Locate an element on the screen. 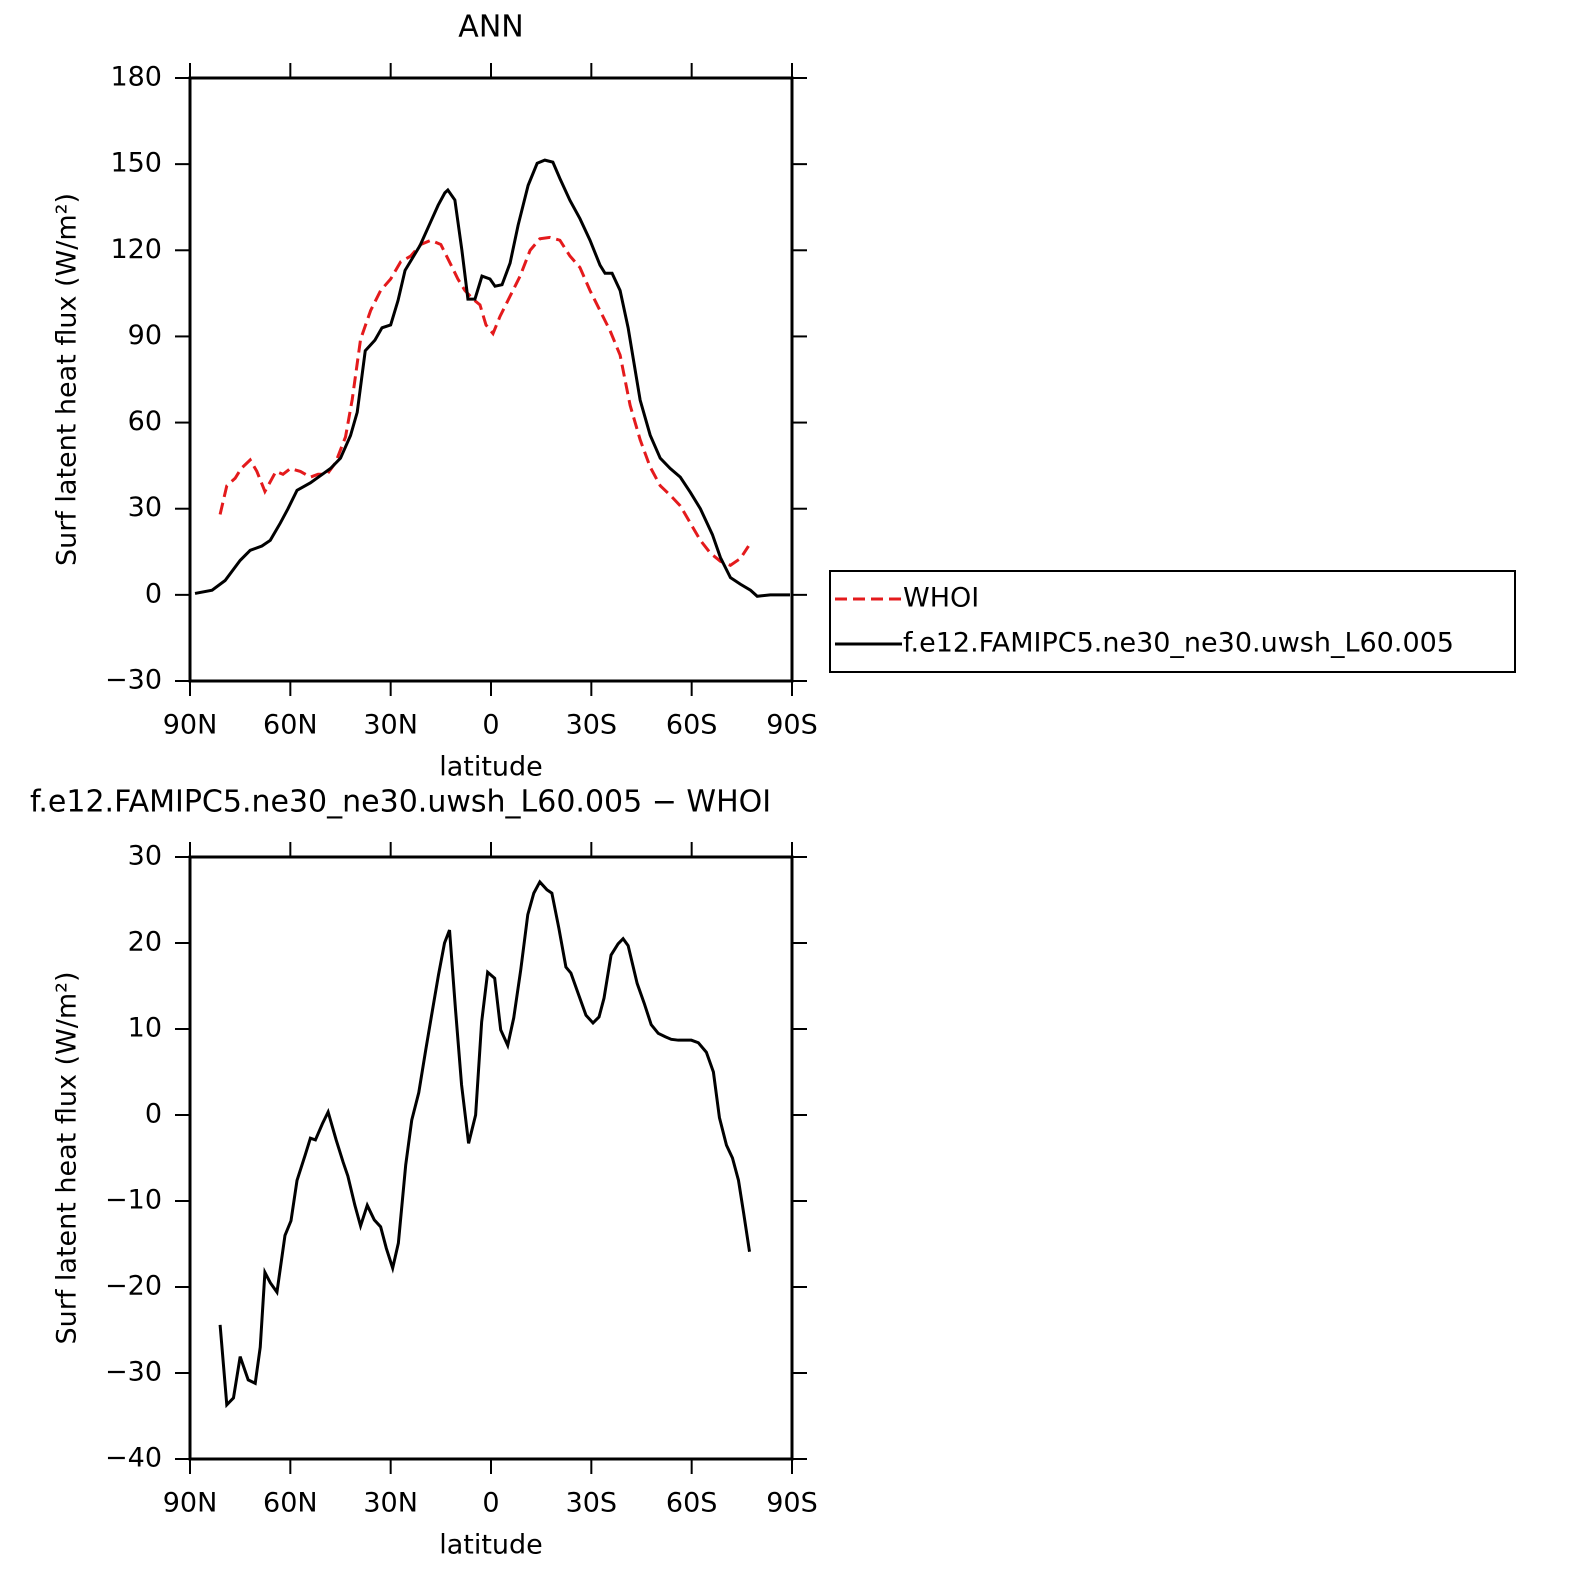 The height and width of the screenshot is (1586, 1586). y-tick-label: 10 is located at coordinates (145, 1028).